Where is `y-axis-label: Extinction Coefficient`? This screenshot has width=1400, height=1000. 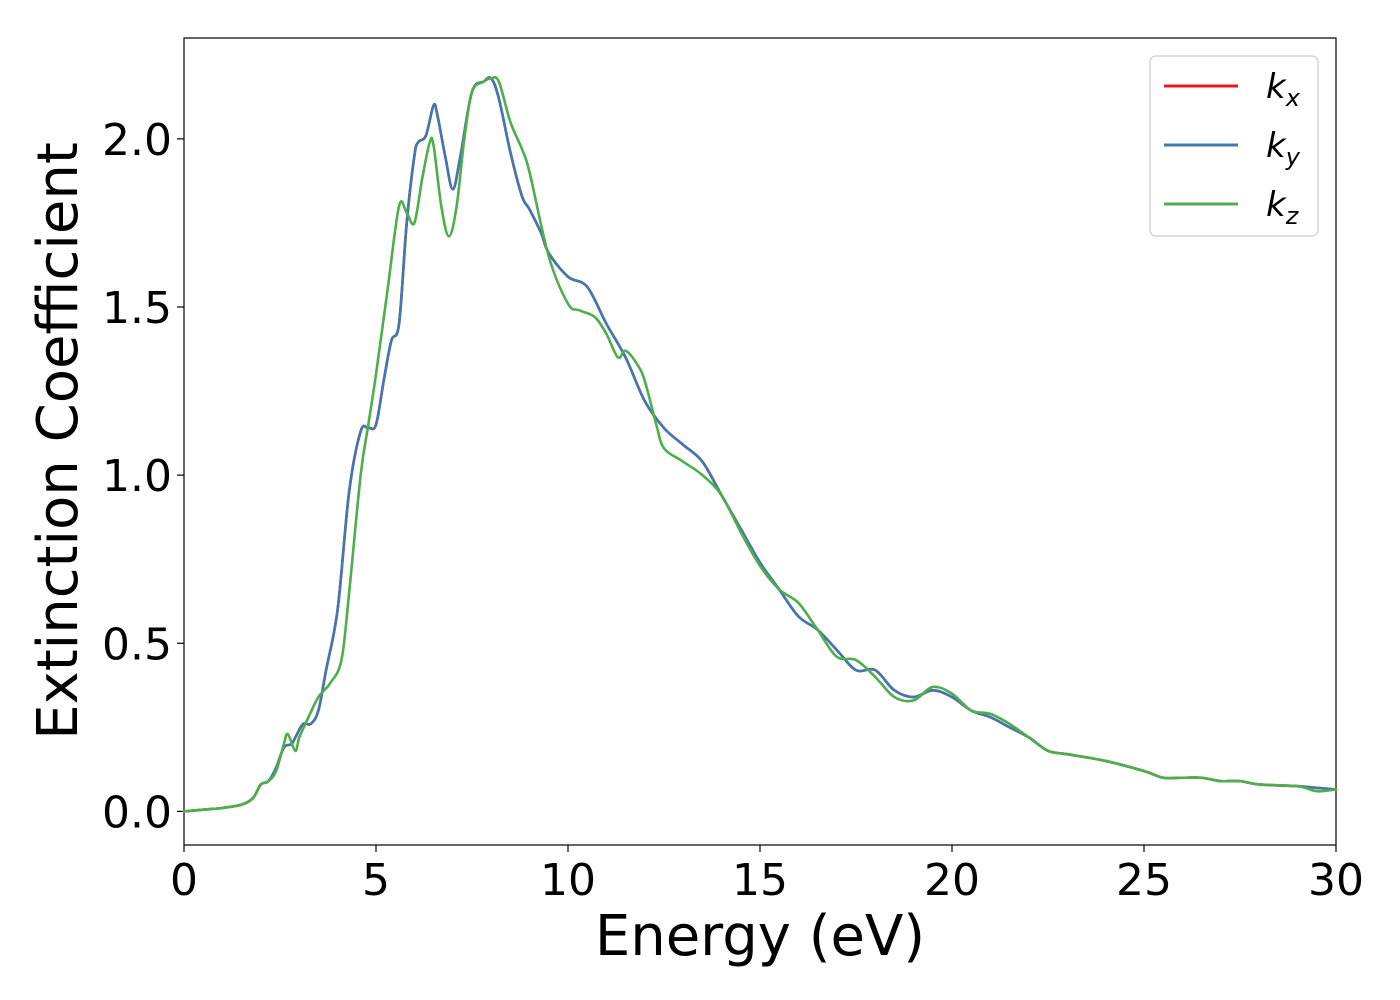 y-axis-label: Extinction Coefficient is located at coordinates (58, 441).